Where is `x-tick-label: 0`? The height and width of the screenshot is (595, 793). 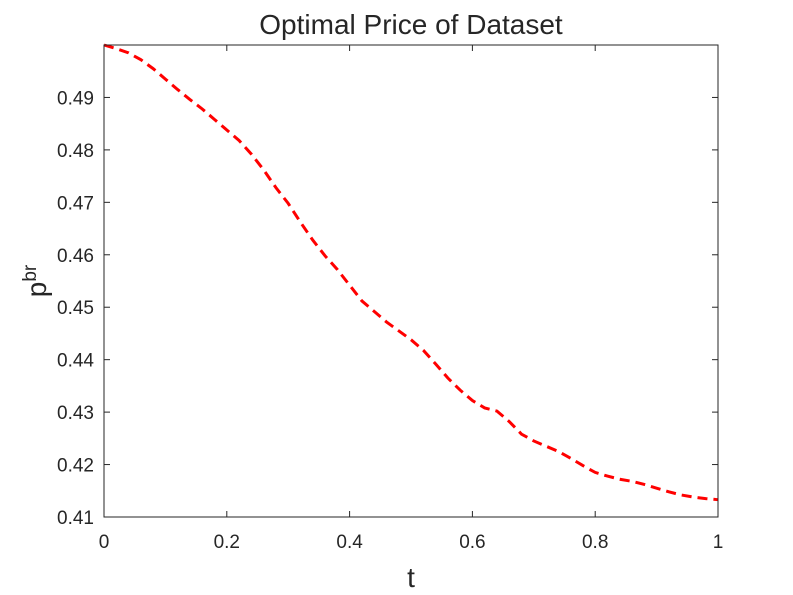 x-tick-label: 0 is located at coordinates (104, 542).